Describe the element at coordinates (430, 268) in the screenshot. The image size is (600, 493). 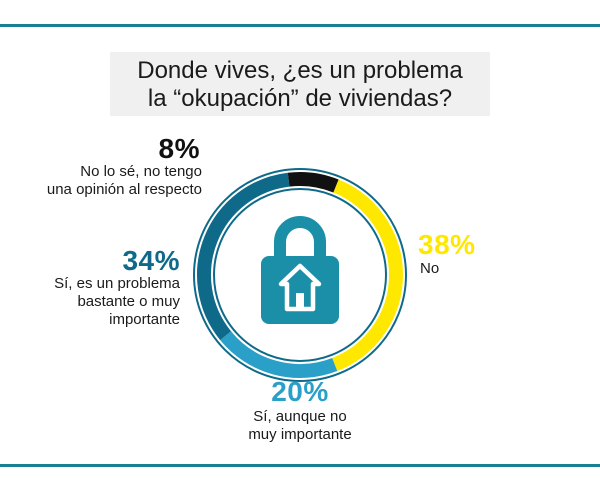
I see `label-no: No` at that location.